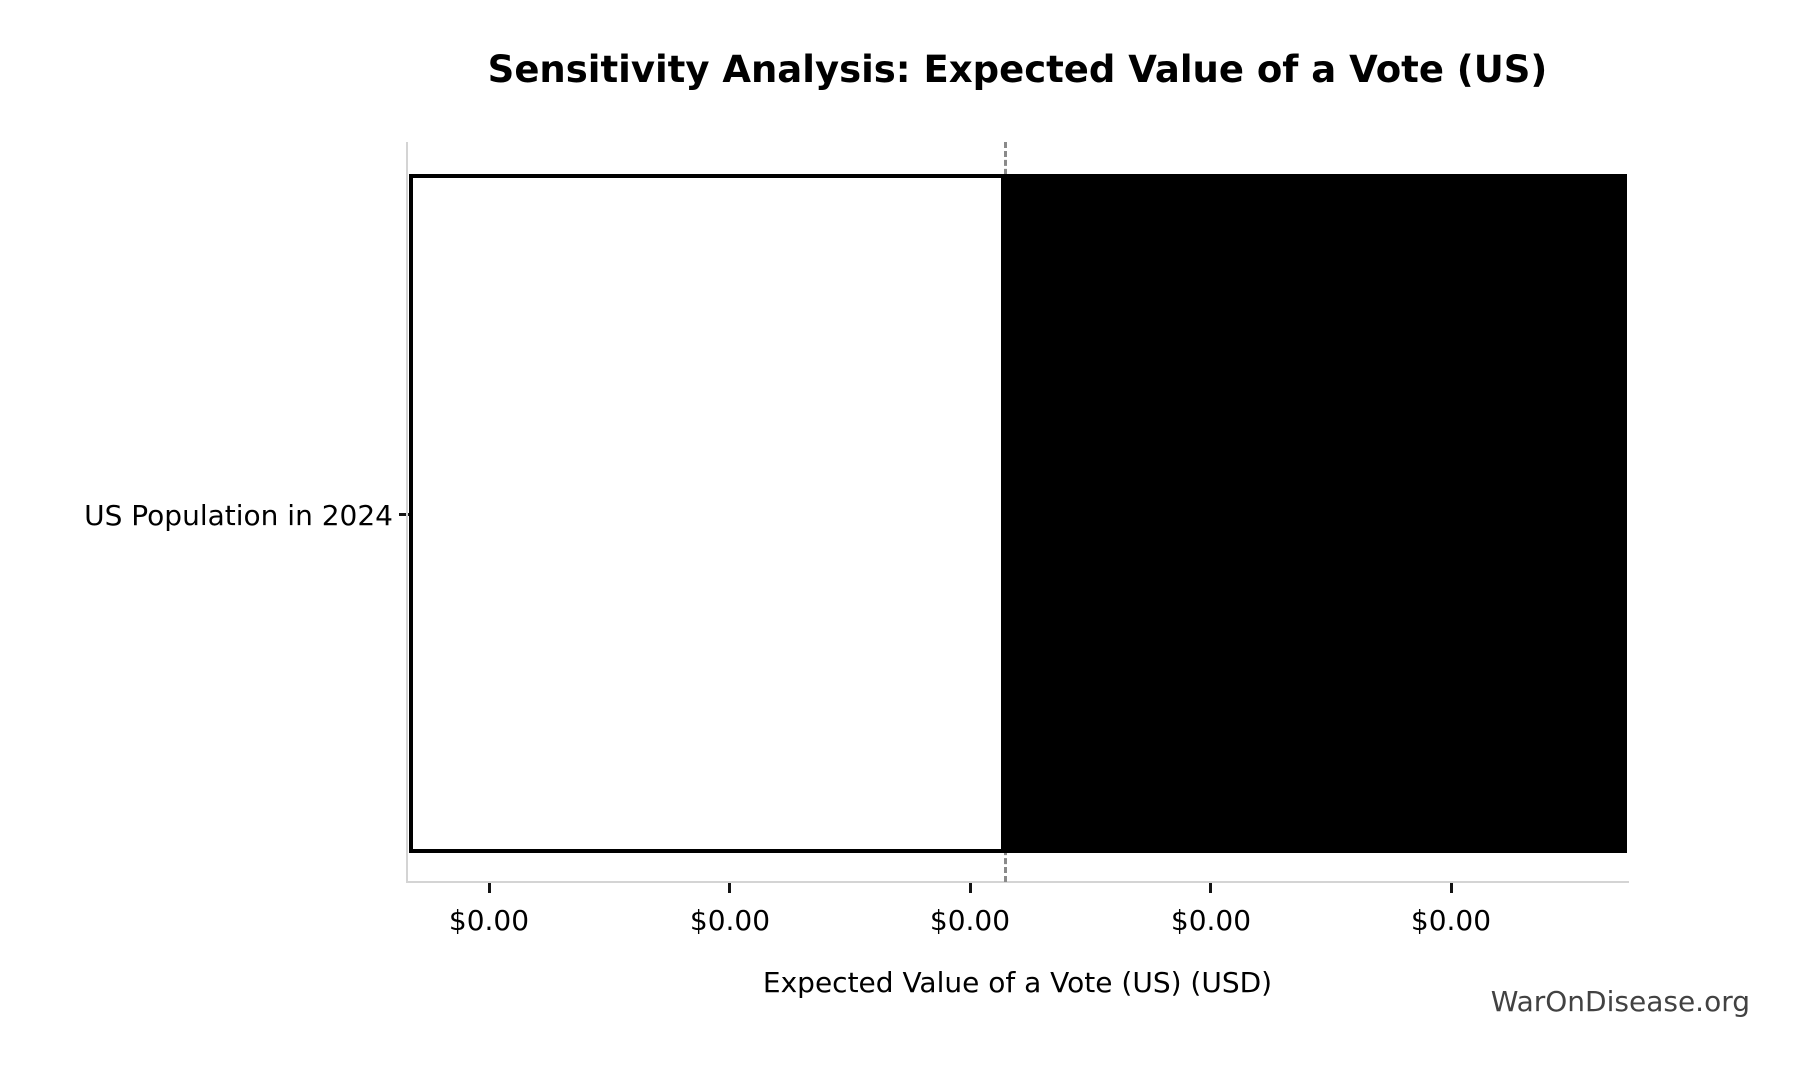  I want to click on watermark-text: WarOnDisease.org, so click(1620, 1001).